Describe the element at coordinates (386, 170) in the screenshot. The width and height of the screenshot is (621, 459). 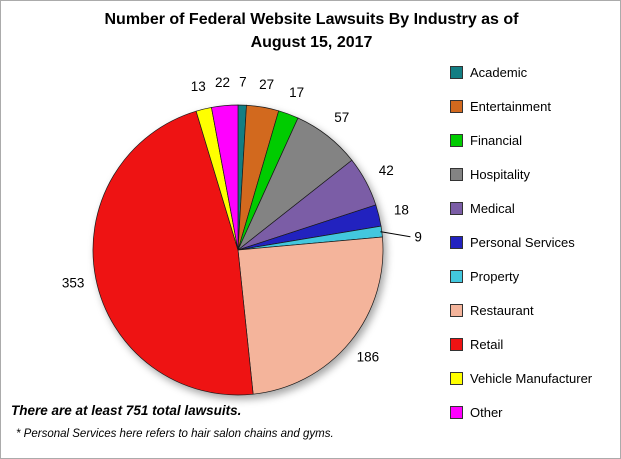
I see `slice-value-label-medical: 42` at that location.